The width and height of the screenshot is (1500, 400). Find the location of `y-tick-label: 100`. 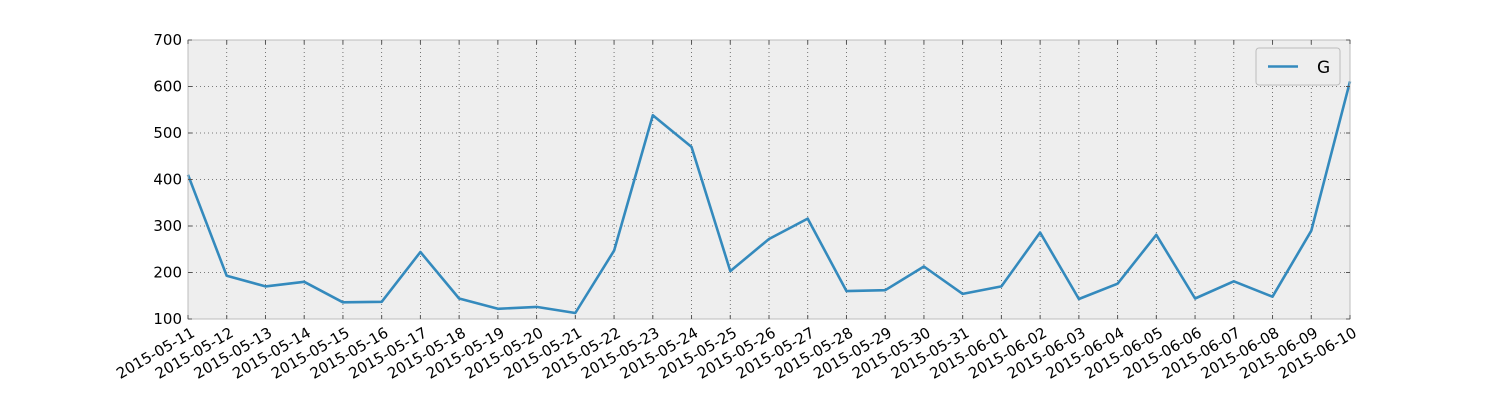

y-tick-label: 100 is located at coordinates (167, 319).